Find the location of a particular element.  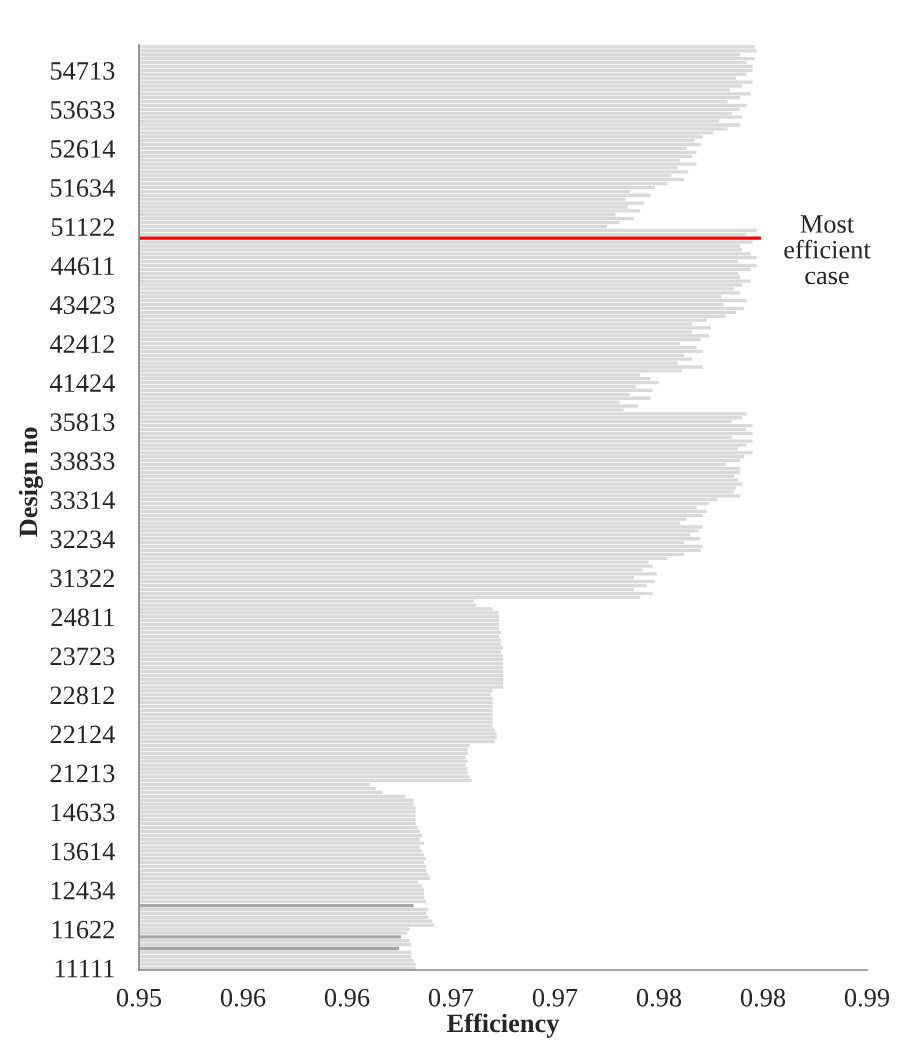

x-tick-label: 0.95 is located at coordinates (139, 997).